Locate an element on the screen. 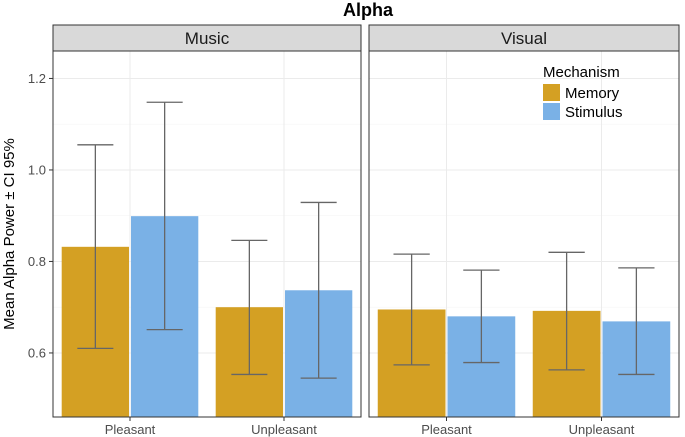  y-tick-label: 0.8 is located at coordinates (37, 261).